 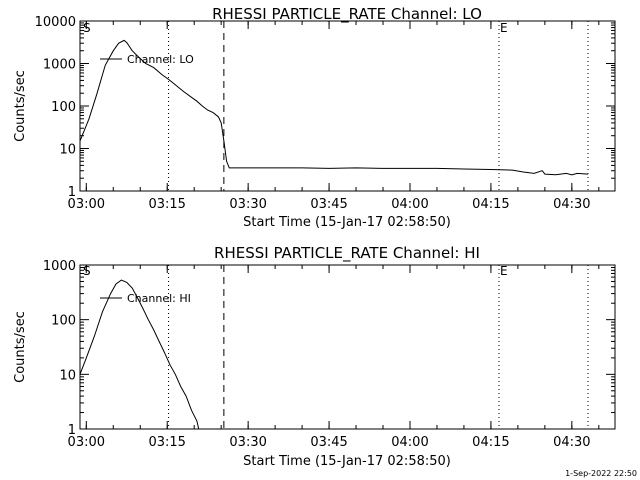 I want to click on chart-title: RHESSI PARTICLE_RATE Channel: LO, so click(x=347, y=14).